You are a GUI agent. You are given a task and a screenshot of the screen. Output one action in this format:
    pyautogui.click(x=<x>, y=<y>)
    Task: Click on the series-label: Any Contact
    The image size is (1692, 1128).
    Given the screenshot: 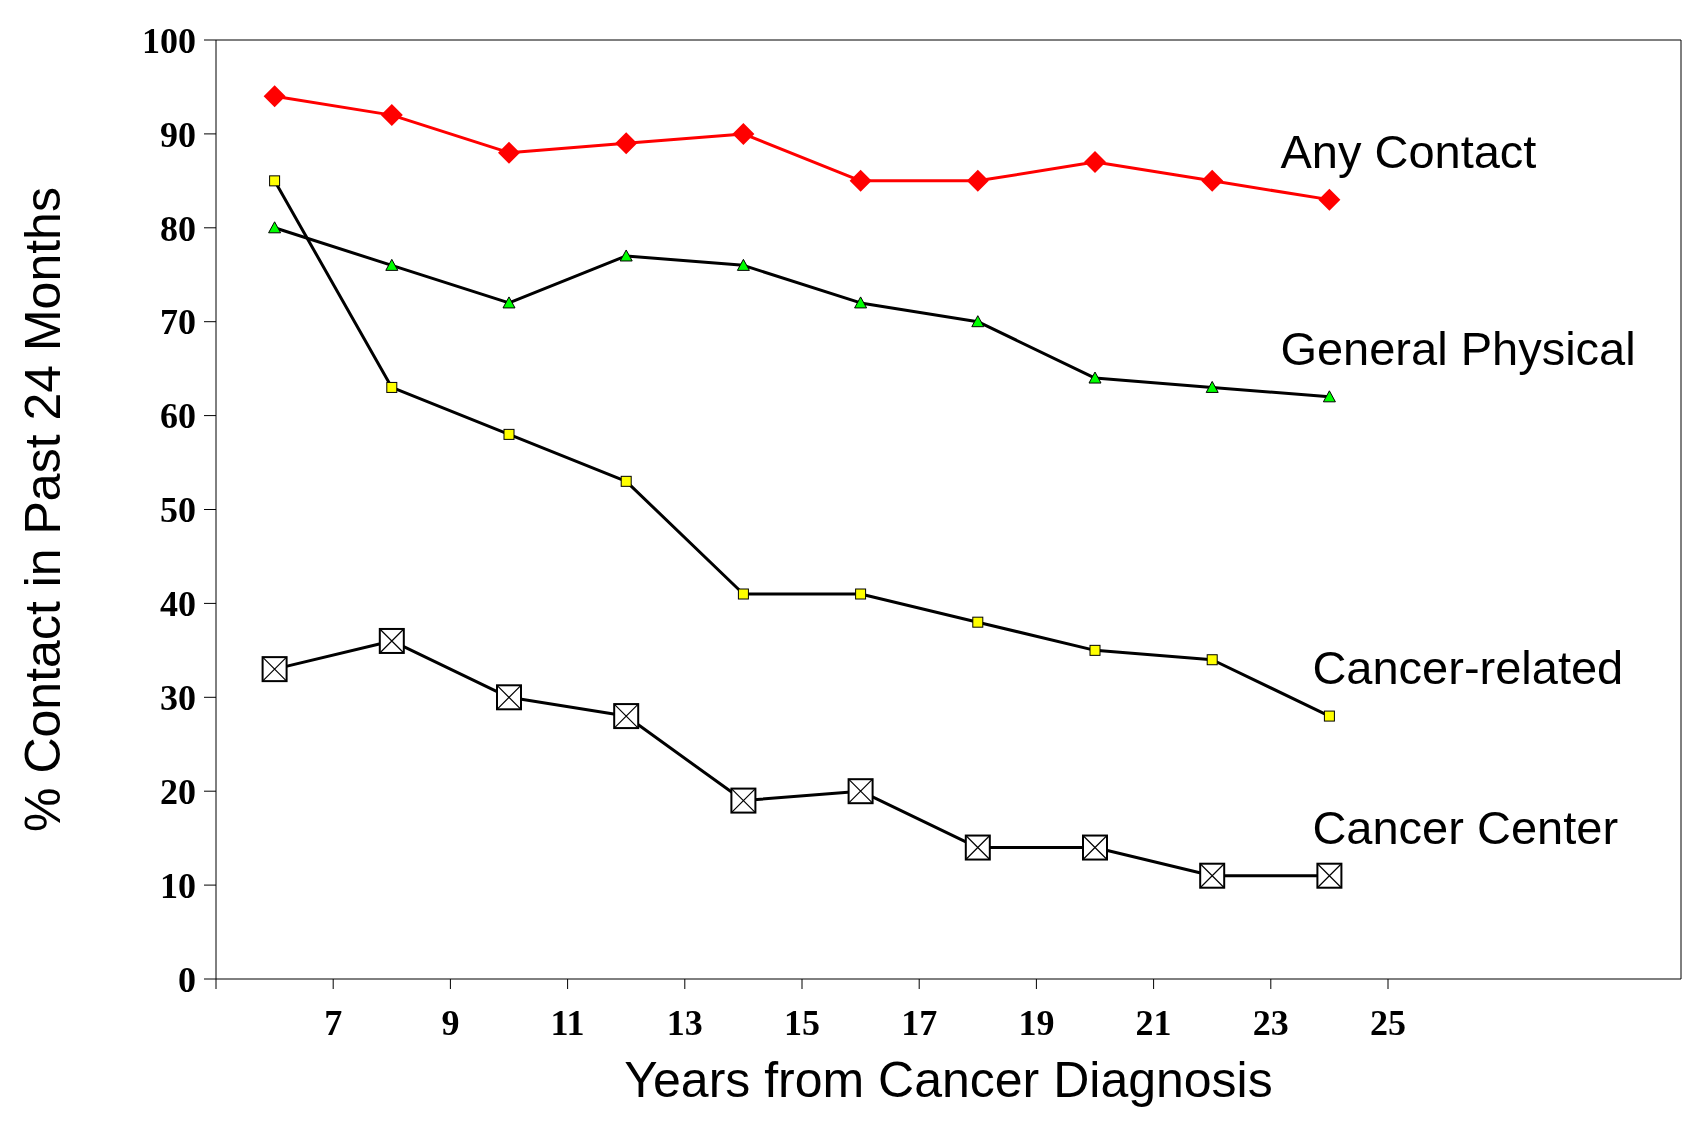 What is the action you would take?
    pyautogui.click(x=1408, y=151)
    